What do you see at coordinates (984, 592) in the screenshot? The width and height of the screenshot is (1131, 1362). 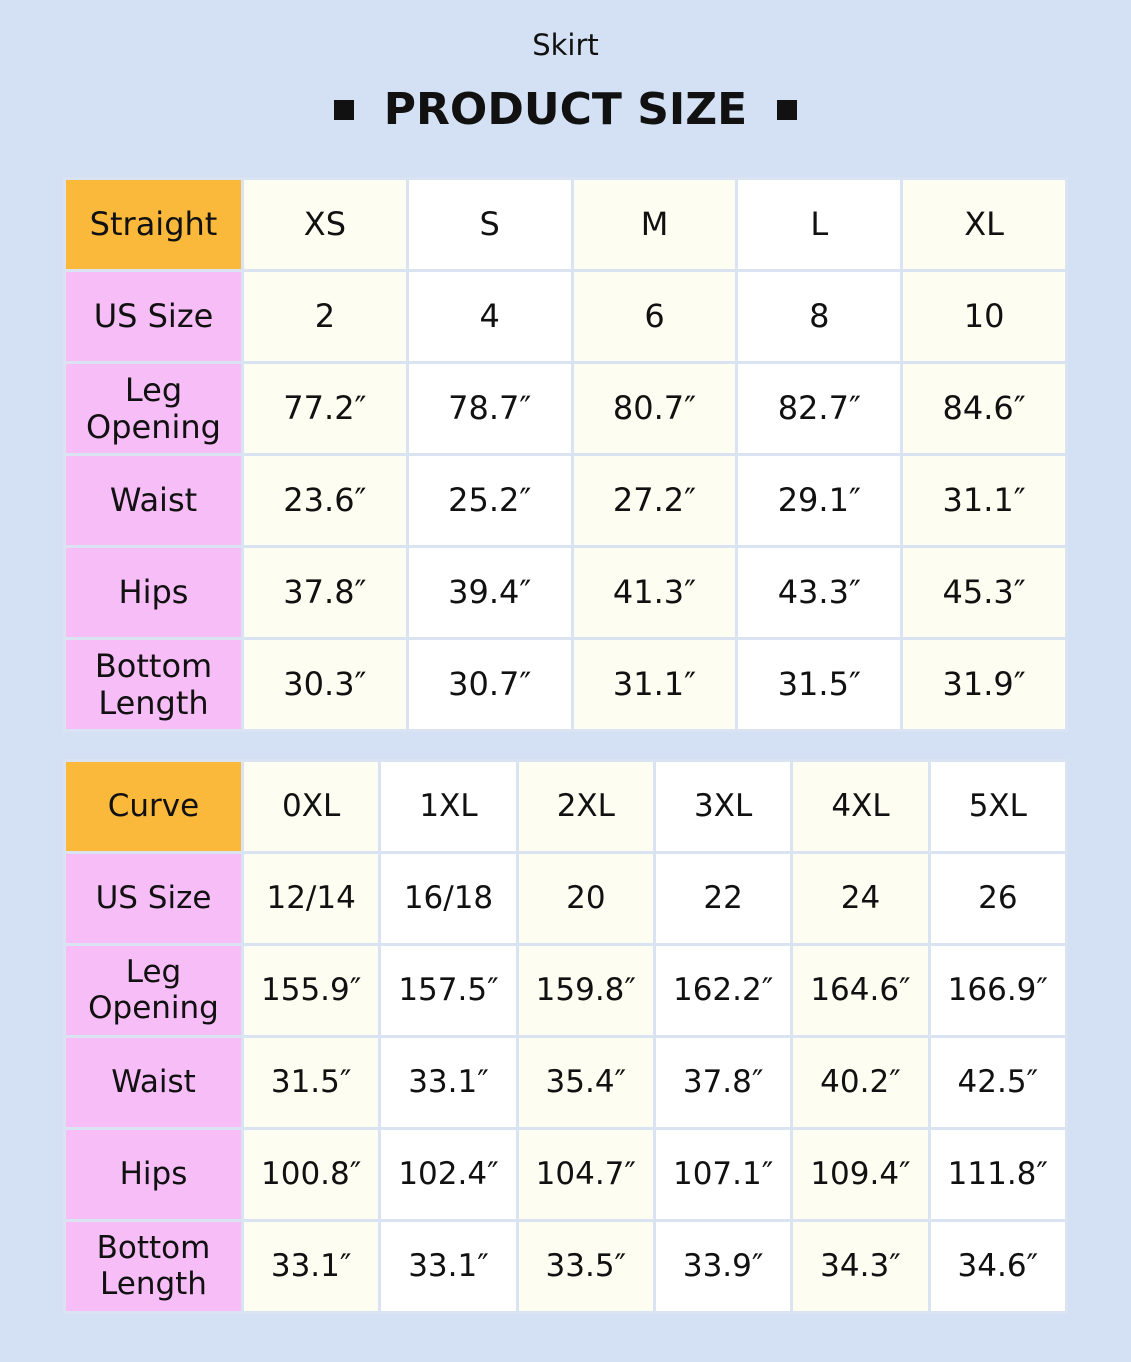 I see `measurement-cell: 45.3″` at bounding box center [984, 592].